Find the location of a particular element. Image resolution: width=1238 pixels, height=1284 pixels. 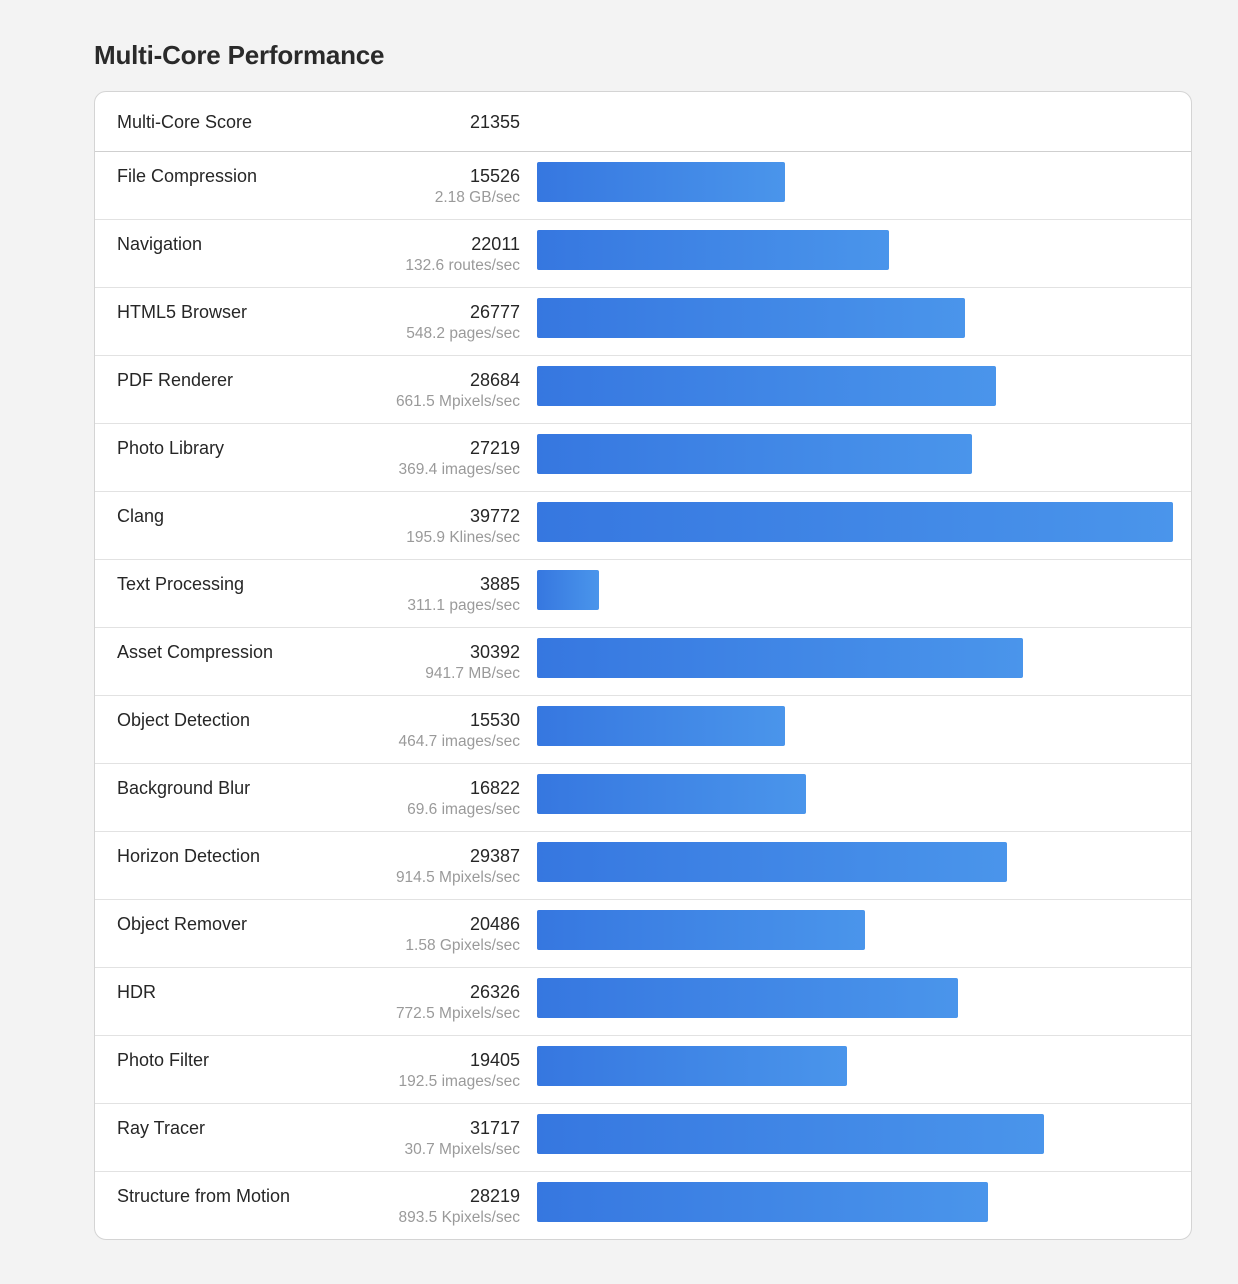

table-row: Object Detection 15530 464.7 images/sec is located at coordinates (643, 730).